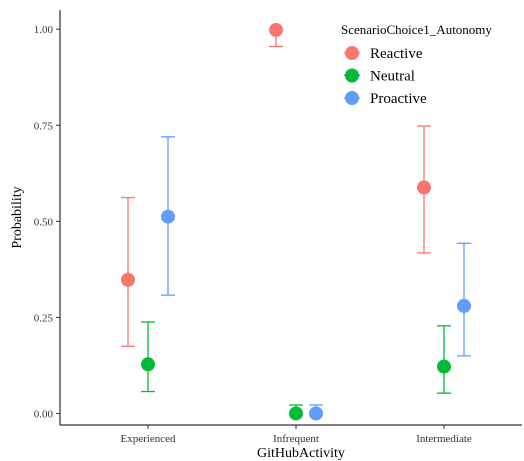 This screenshot has width=524, height=461. What do you see at coordinates (148, 439) in the screenshot?
I see `x-tick-label: Experienced` at bounding box center [148, 439].